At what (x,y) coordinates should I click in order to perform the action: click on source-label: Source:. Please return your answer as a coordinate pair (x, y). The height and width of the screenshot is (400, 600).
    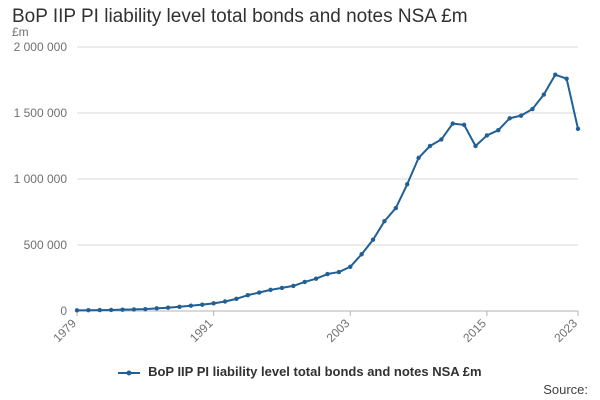
    Looking at the image, I should click on (565, 389).